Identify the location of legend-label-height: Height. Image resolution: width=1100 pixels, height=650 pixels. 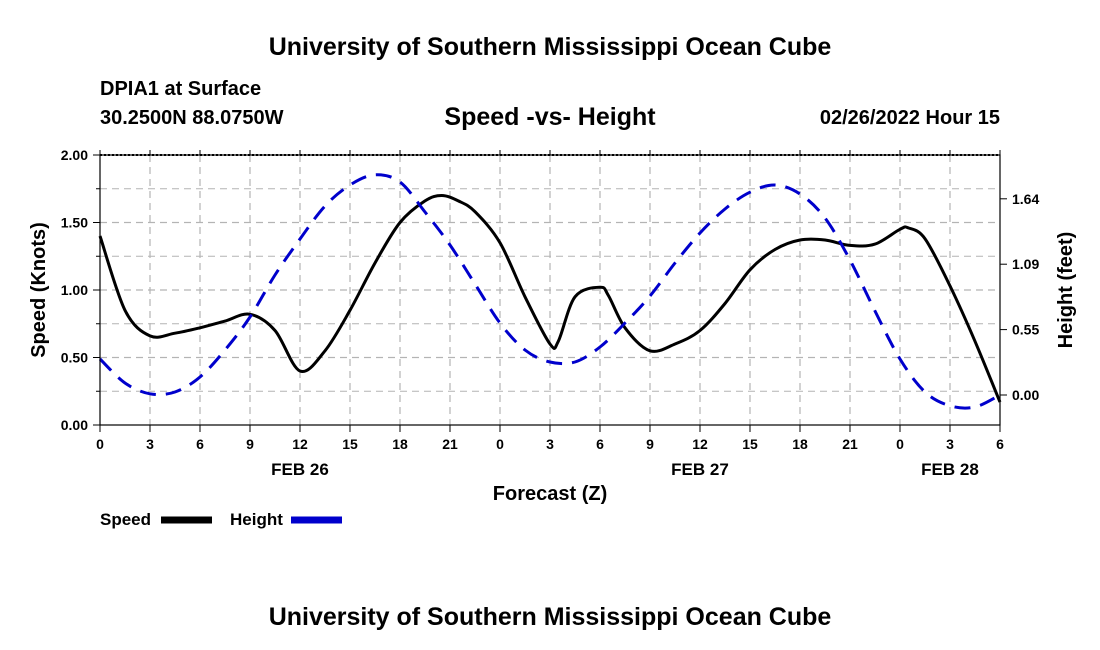
(256, 519).